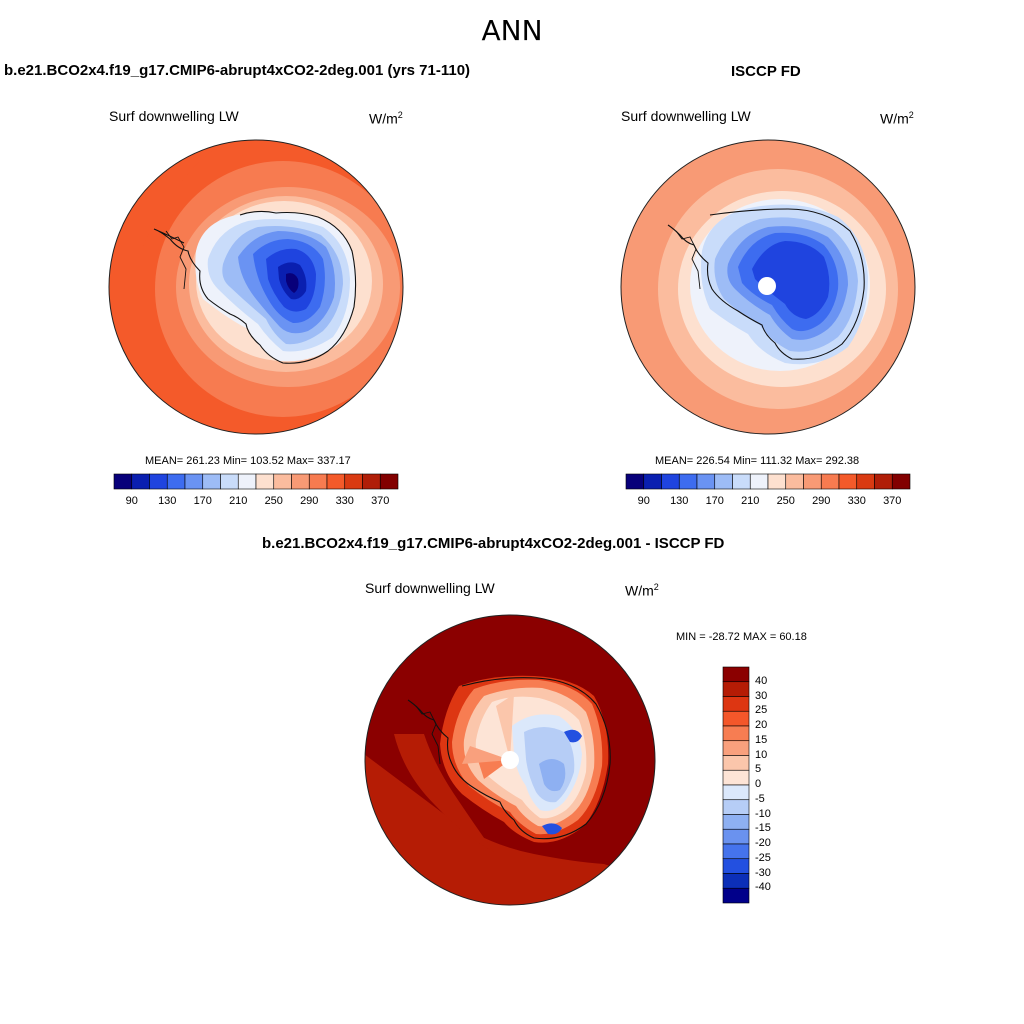 This screenshot has width=1024, height=1024. What do you see at coordinates (174, 116) in the screenshot?
I see `panel-1-variable: Surf downwelling LW` at bounding box center [174, 116].